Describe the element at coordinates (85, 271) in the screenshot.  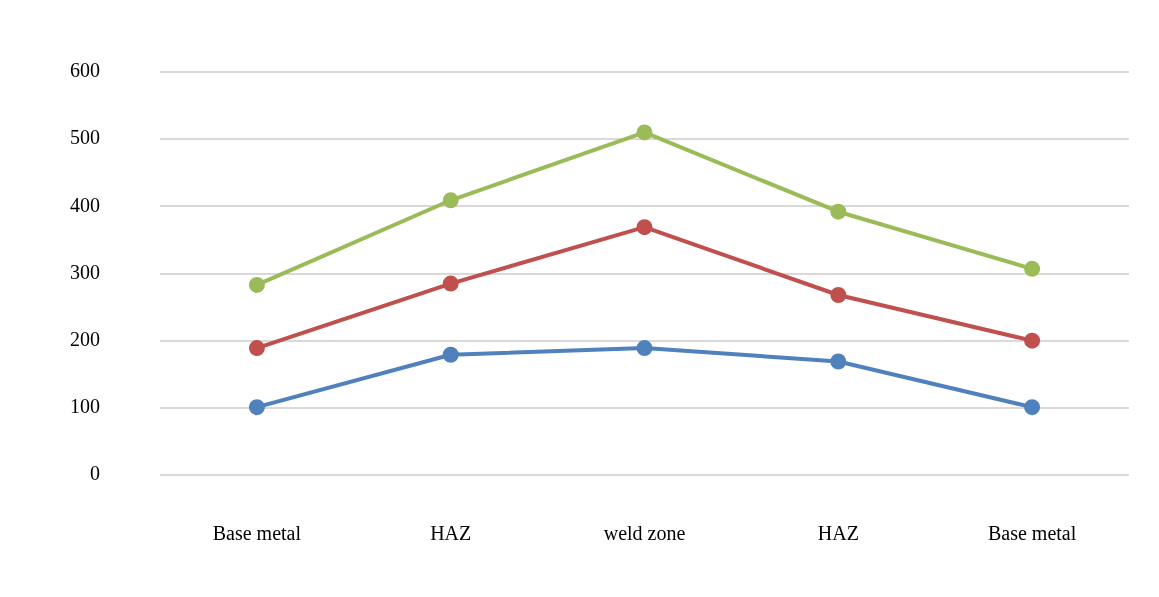
I see `y-tick-label: 300` at that location.